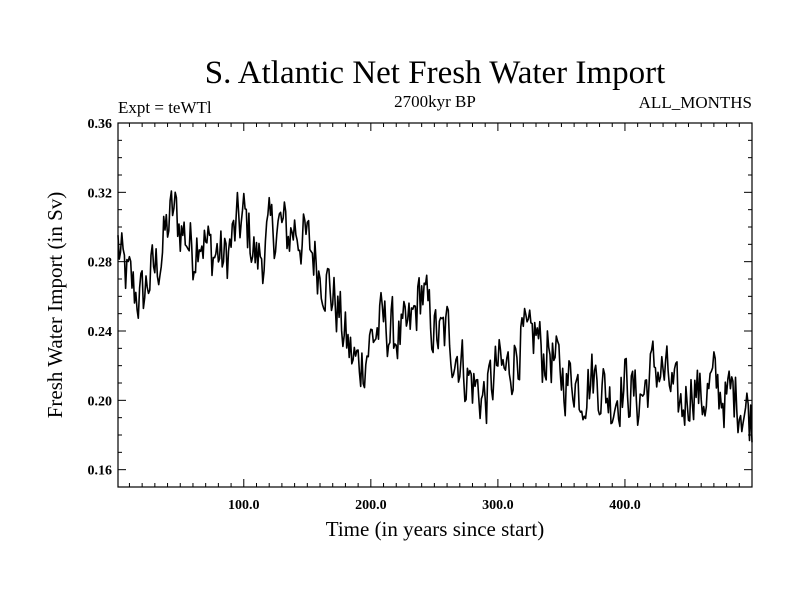 Image resolution: width=800 pixels, height=600 pixels. What do you see at coordinates (165, 107) in the screenshot?
I see `experiment-label: Expt = teWTl` at bounding box center [165, 107].